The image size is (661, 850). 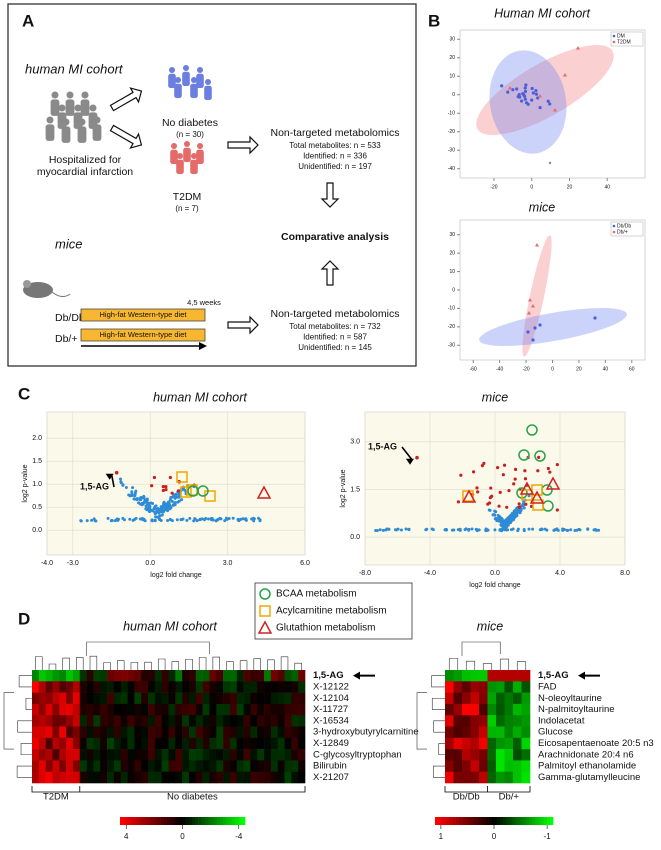 I want to click on label: Total metabolites: n = 533, so click(x=335, y=145).